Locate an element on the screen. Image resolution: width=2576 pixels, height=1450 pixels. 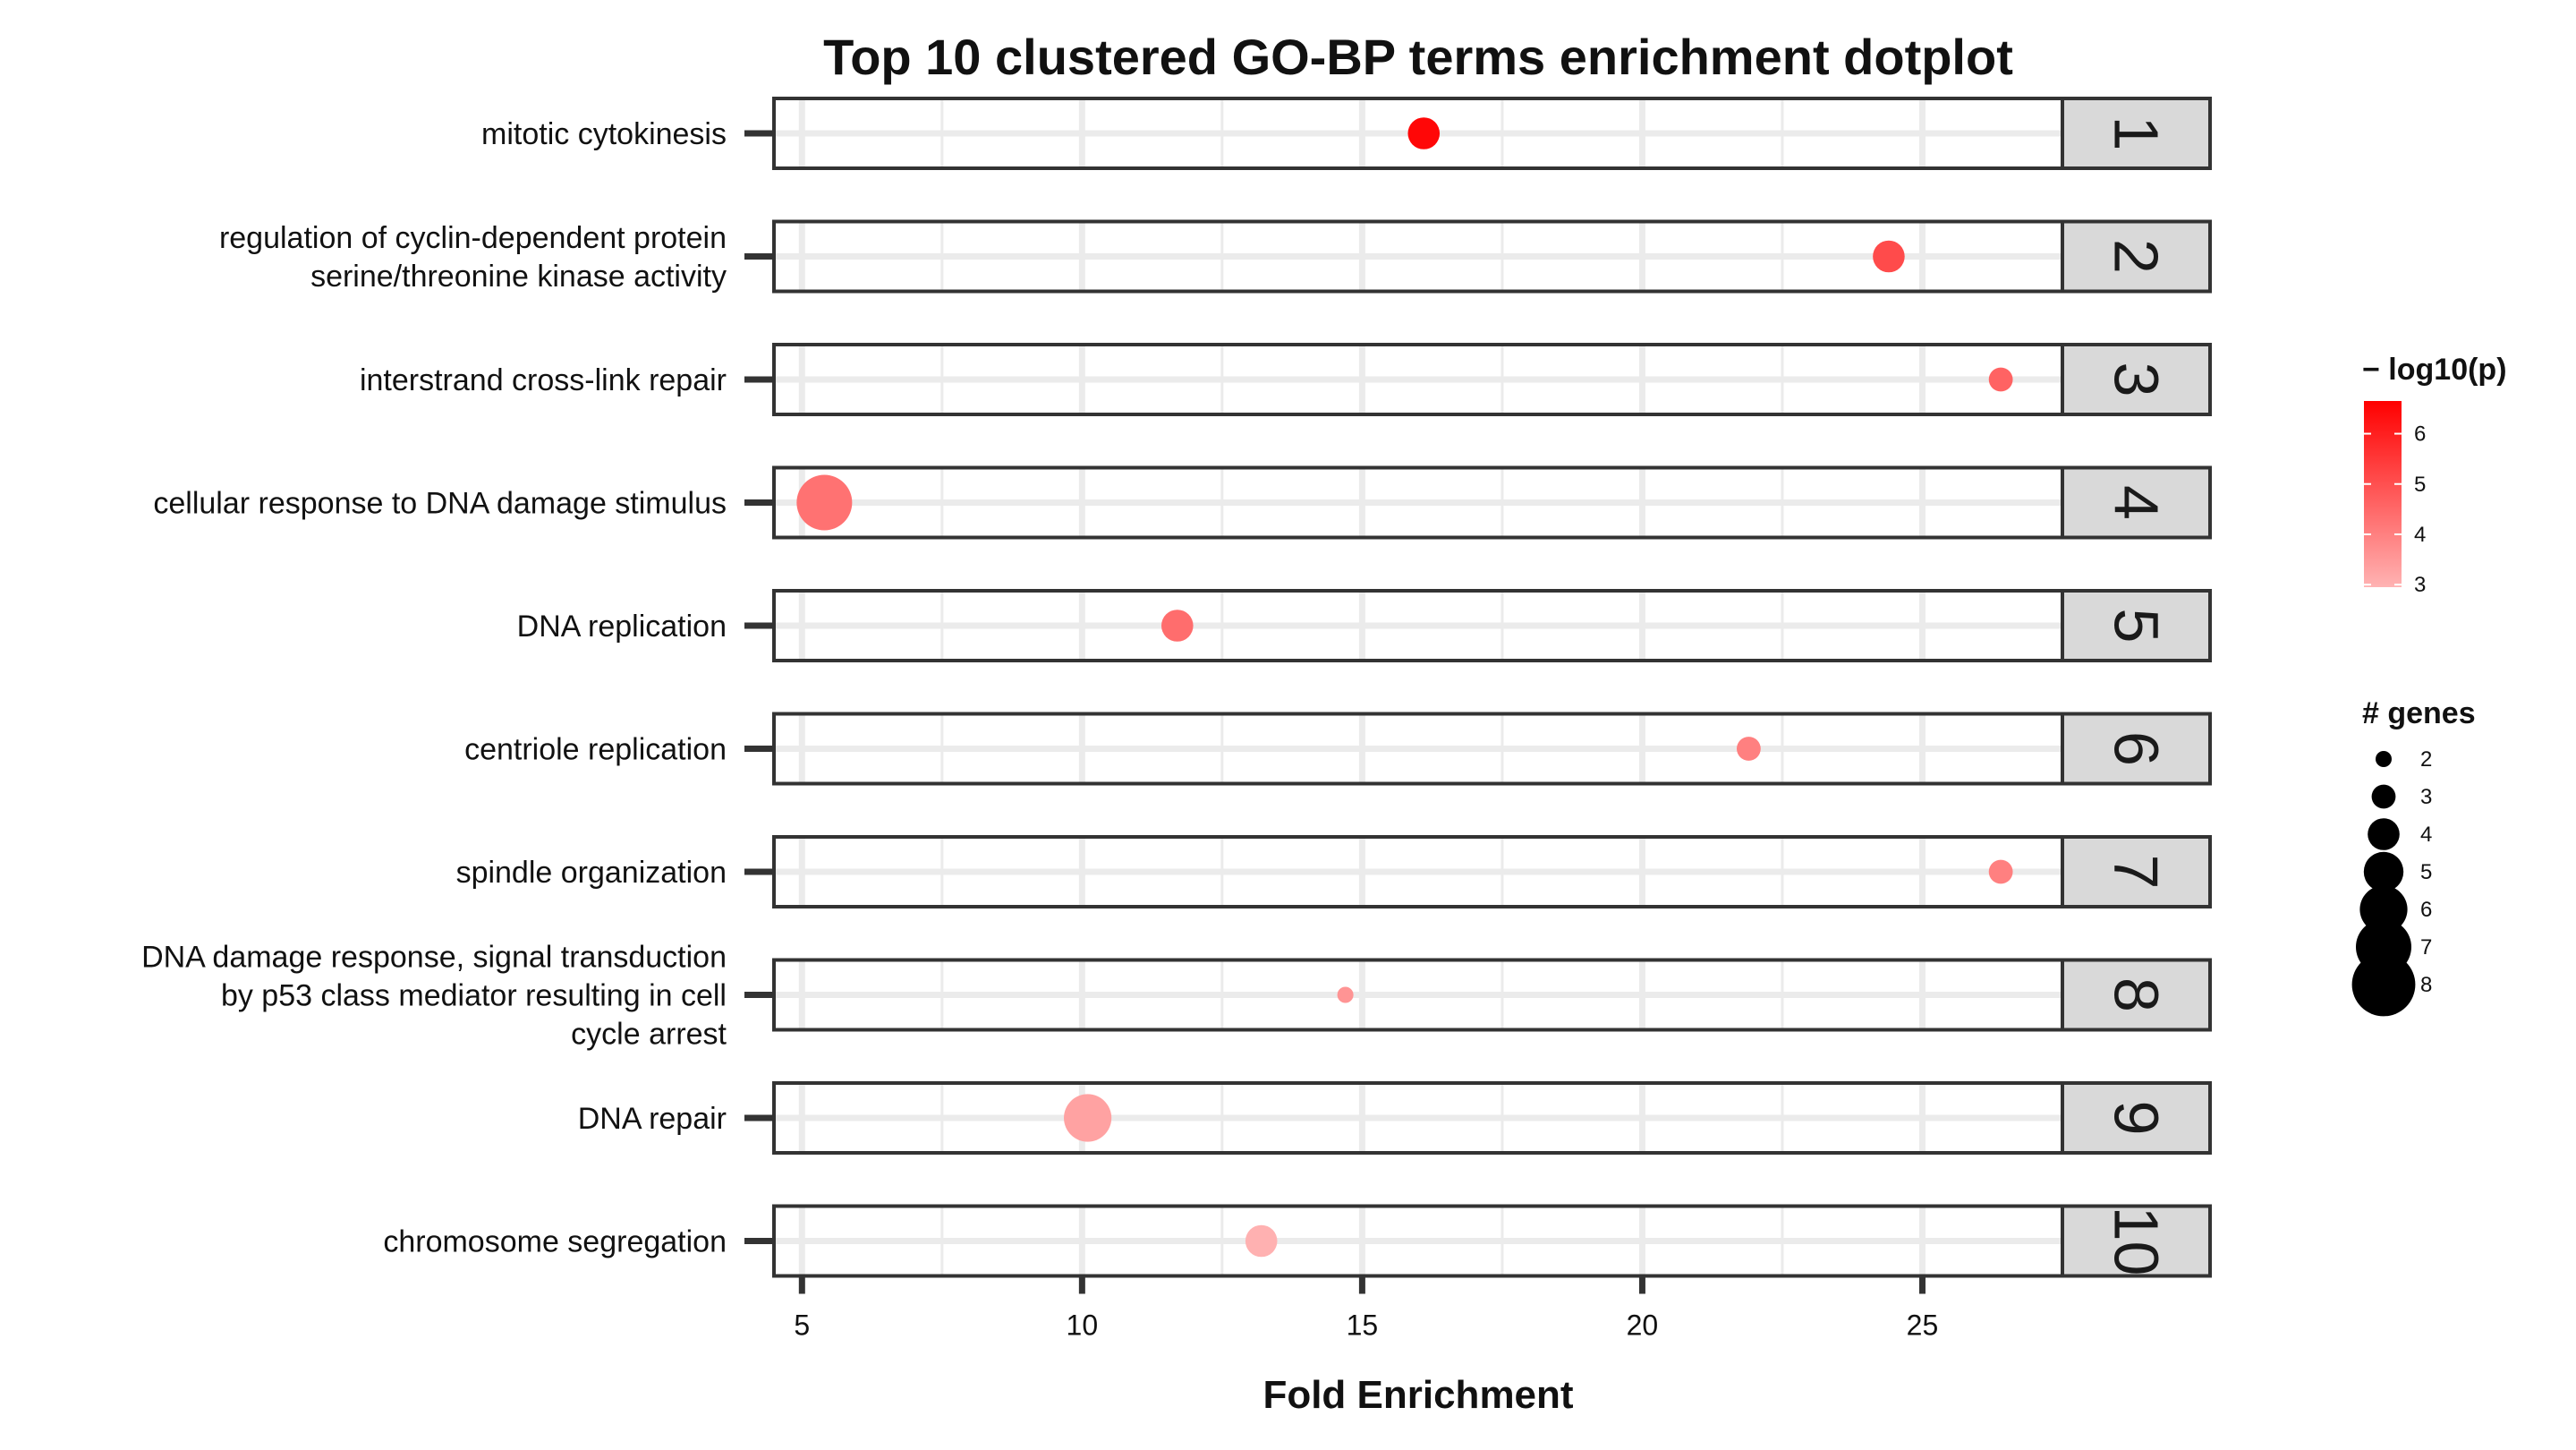
x-tick-label: 25 is located at coordinates (1923, 1325).